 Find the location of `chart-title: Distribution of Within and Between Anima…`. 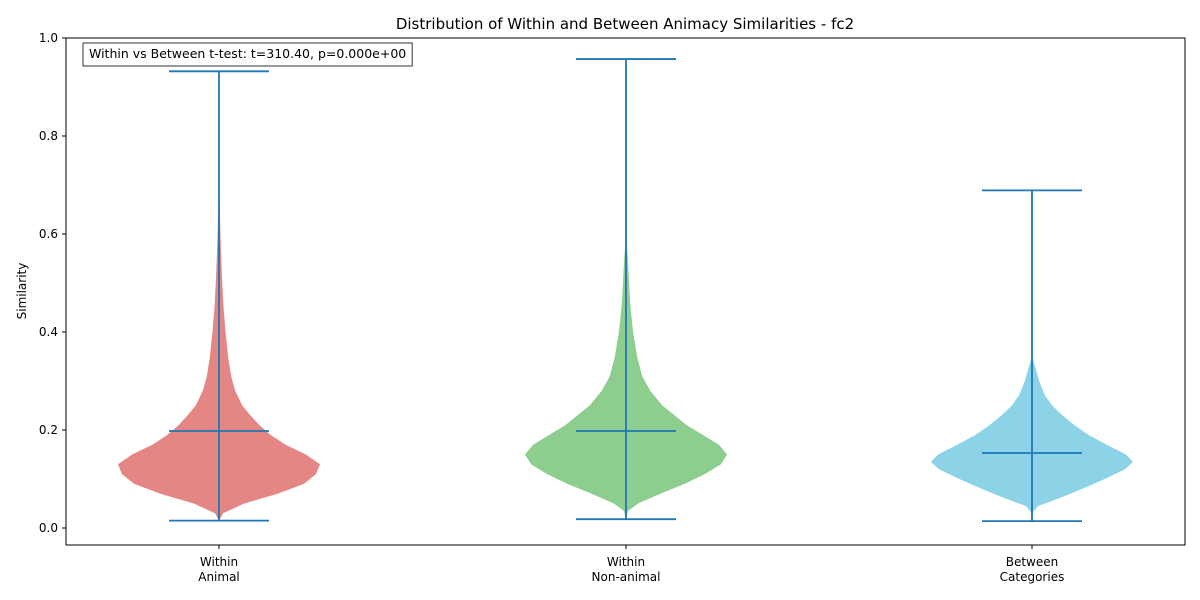

chart-title: Distribution of Within and Between Anima… is located at coordinates (625, 24).